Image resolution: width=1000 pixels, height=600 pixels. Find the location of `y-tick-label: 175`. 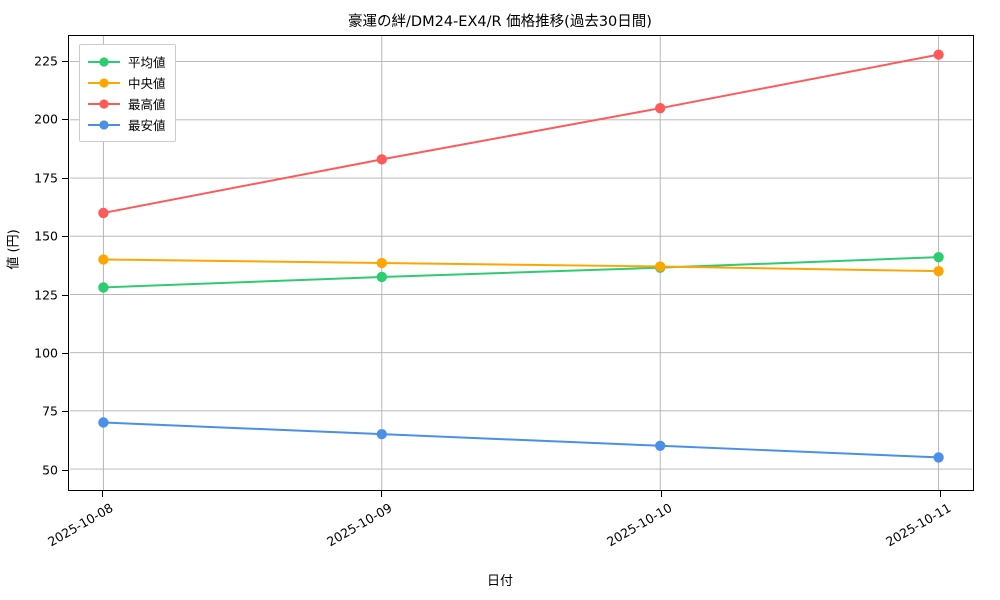

y-tick-label: 175 is located at coordinates (46, 178).